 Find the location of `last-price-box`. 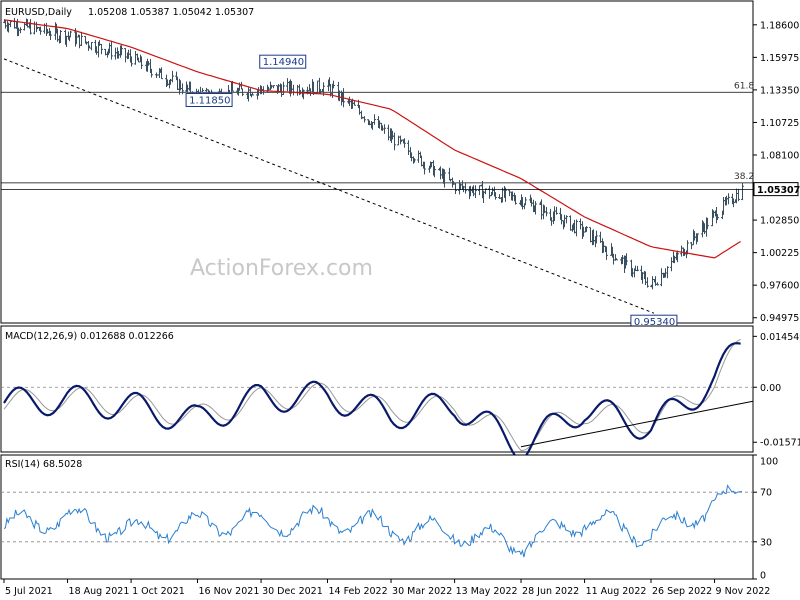

last-price-box is located at coordinates (776, 189).